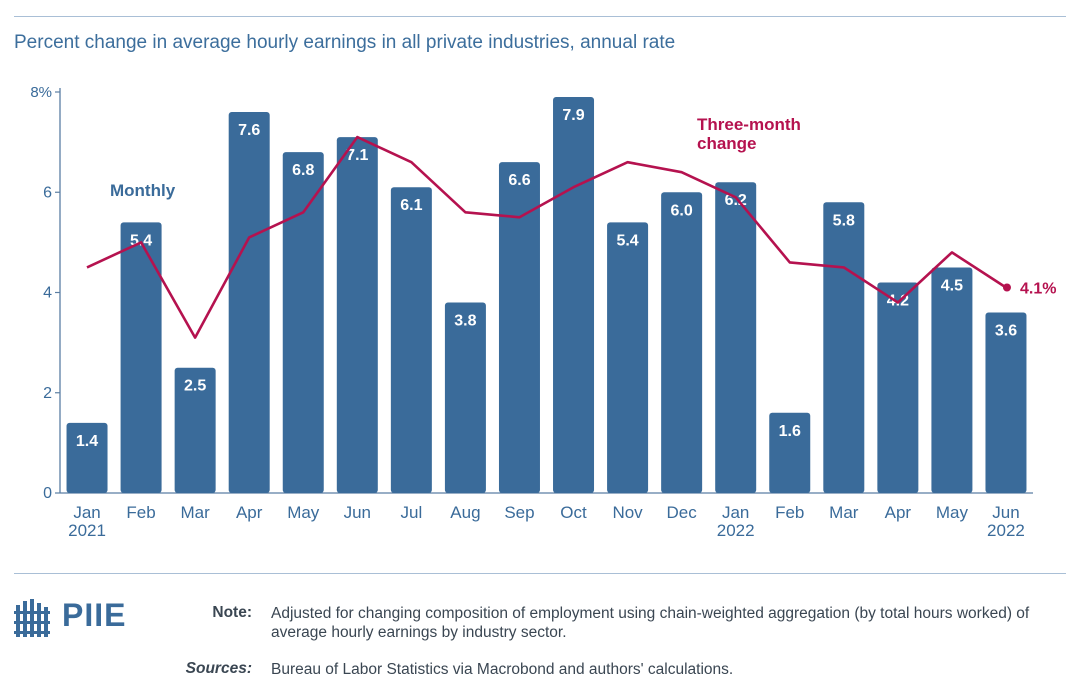  Describe the element at coordinates (41, 92) in the screenshot. I see `y-tick-label: 8%` at that location.